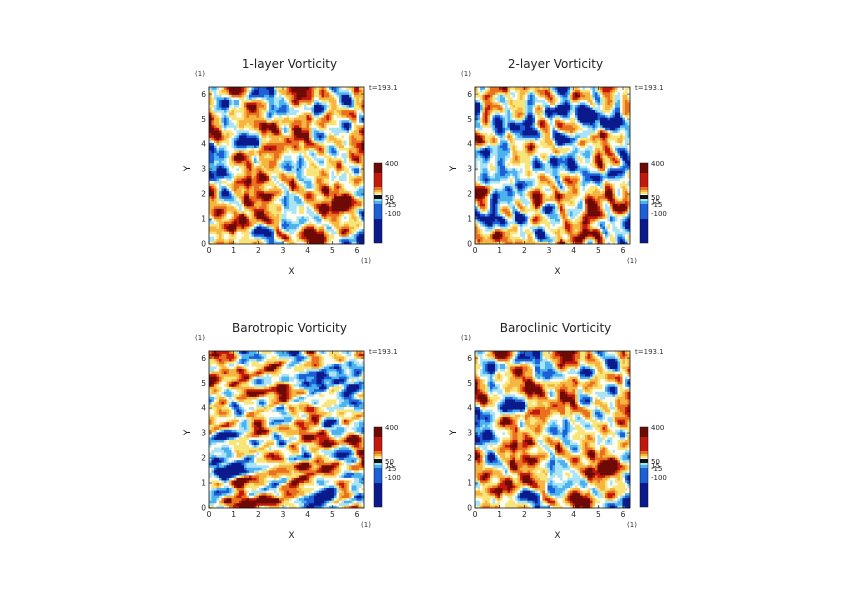 The height and width of the screenshot is (595, 842). Describe the element at coordinates (555, 64) in the screenshot. I see `panel-title: 2-layer Vorticity` at that location.